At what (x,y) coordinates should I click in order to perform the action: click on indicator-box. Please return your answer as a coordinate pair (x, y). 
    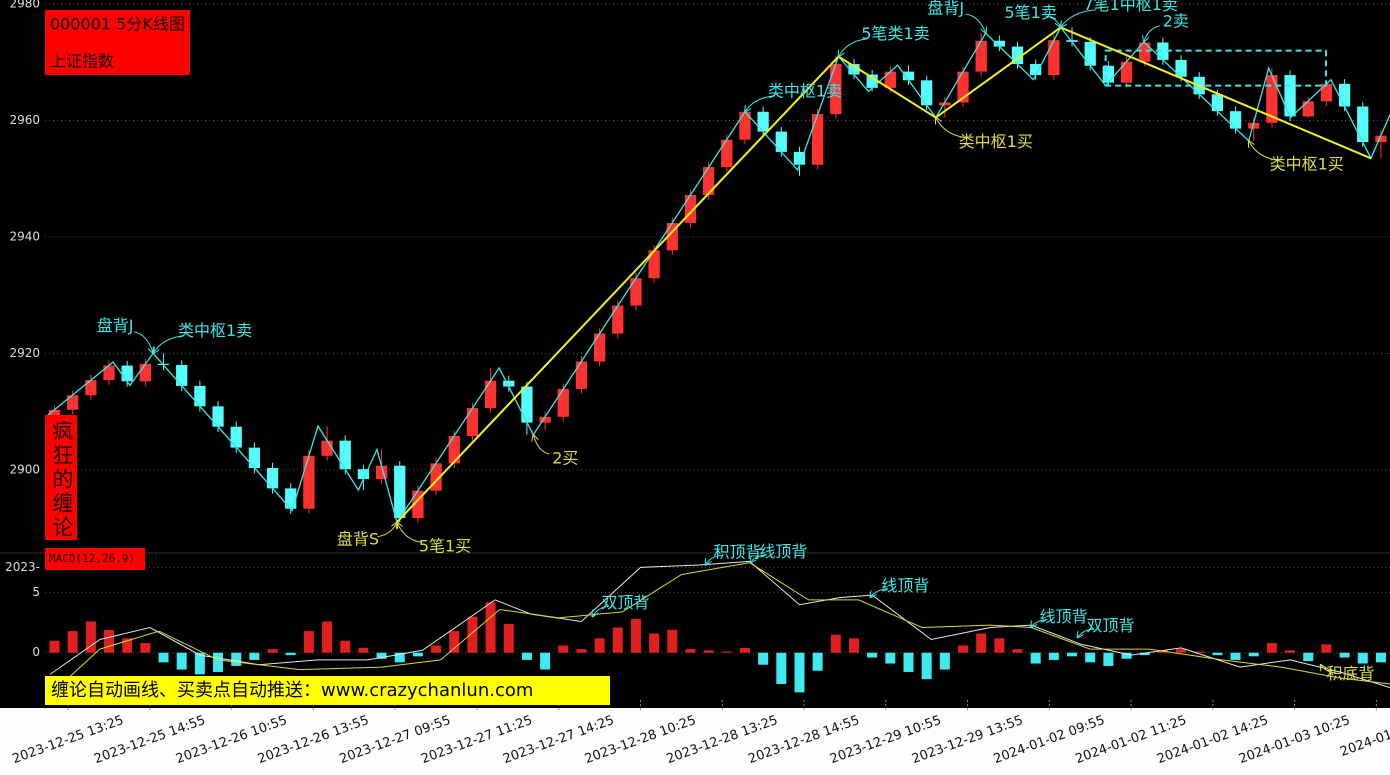
    Looking at the image, I should click on (95, 559).